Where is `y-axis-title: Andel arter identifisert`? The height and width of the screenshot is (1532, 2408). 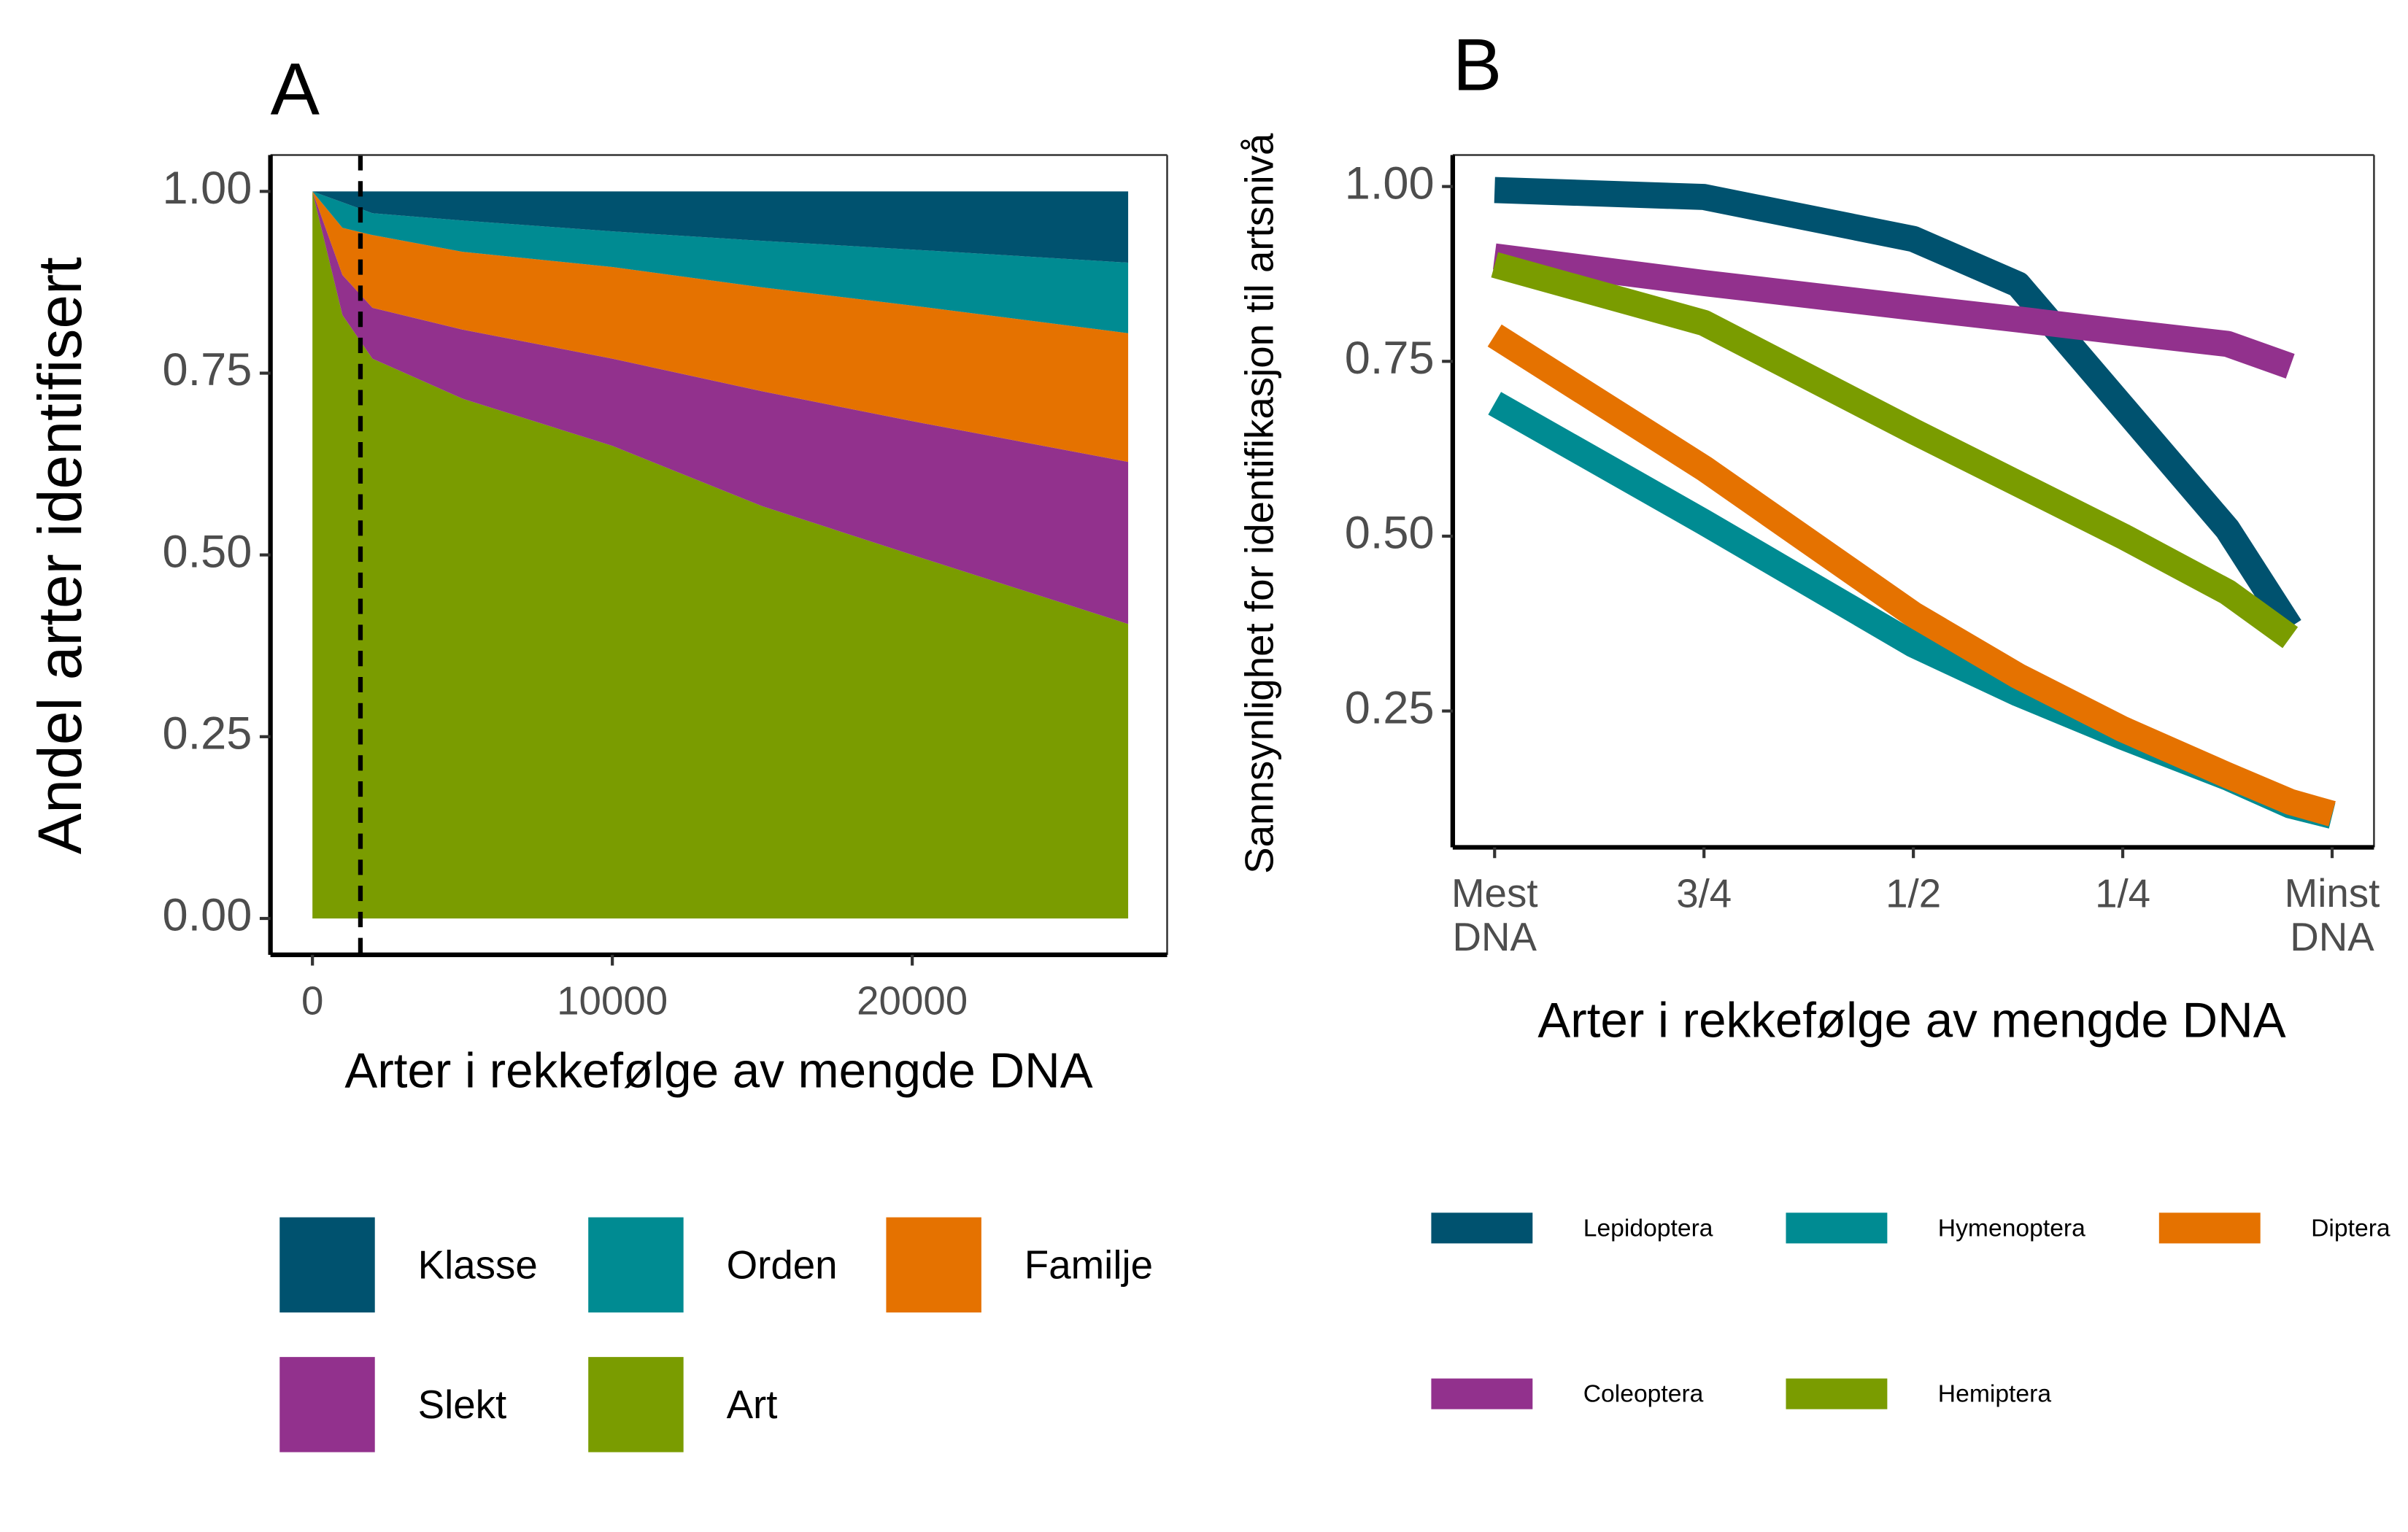
y-axis-title: Andel arter identifisert is located at coordinates (60, 556).